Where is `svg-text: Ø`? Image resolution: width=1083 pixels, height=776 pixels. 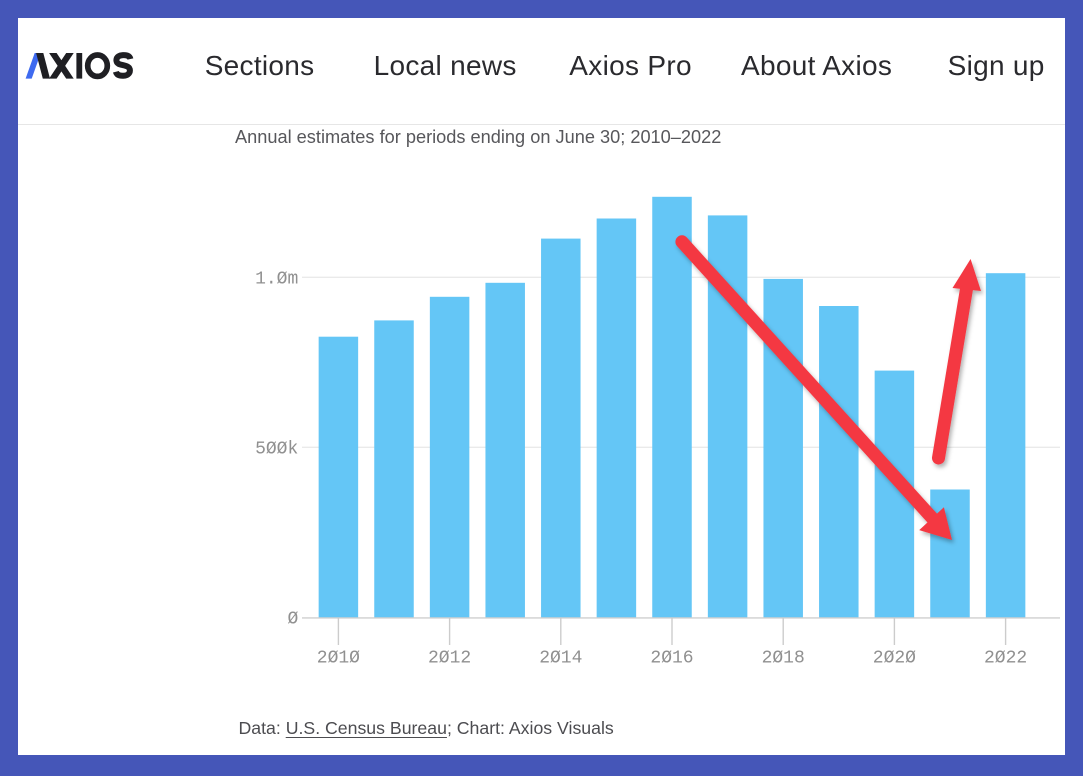 svg-text: Ø is located at coordinates (292, 620).